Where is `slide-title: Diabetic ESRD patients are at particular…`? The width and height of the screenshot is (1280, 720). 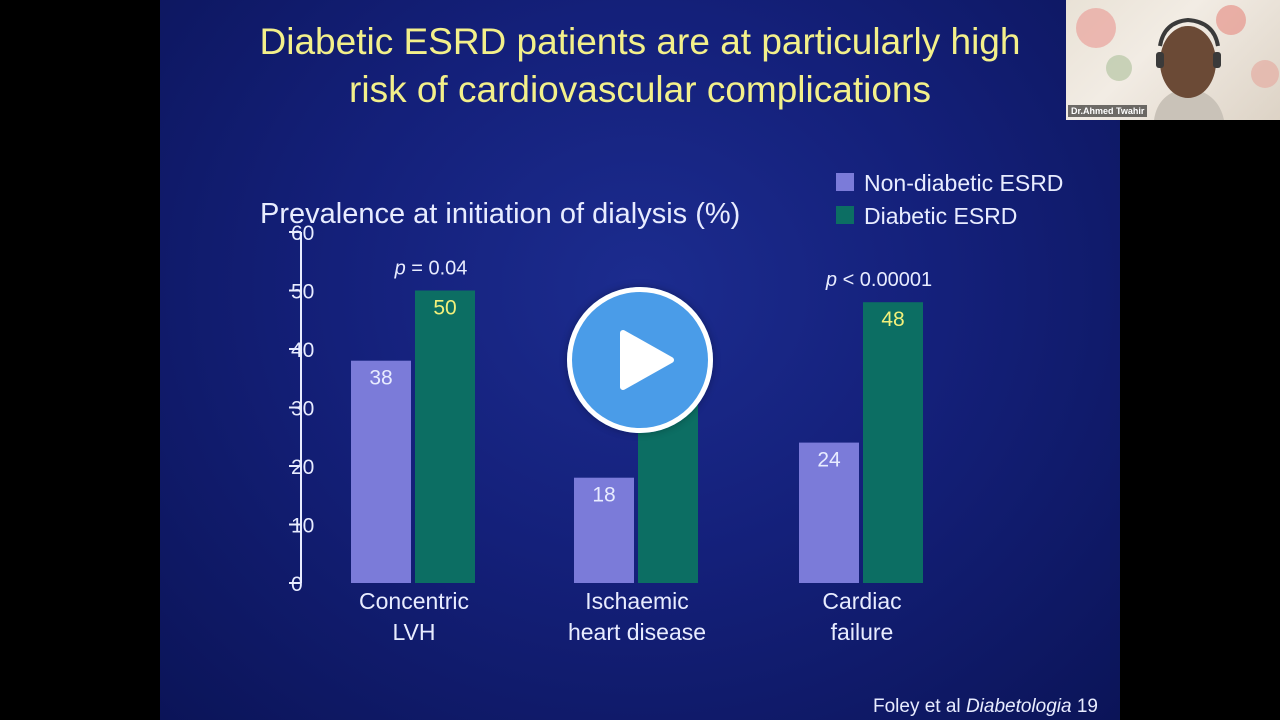 slide-title: Diabetic ESRD patients are at particular… is located at coordinates (640, 66).